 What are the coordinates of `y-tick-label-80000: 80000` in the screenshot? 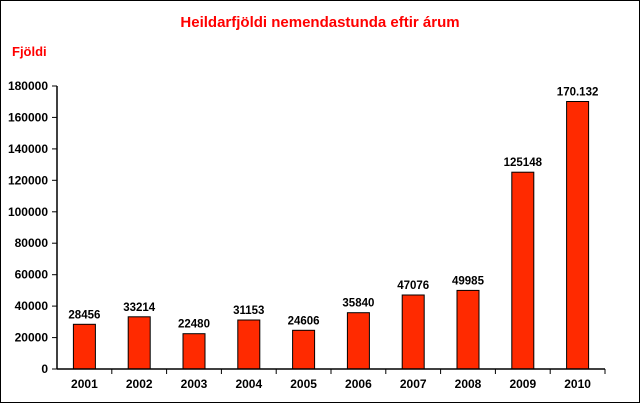 It's located at (32, 243).